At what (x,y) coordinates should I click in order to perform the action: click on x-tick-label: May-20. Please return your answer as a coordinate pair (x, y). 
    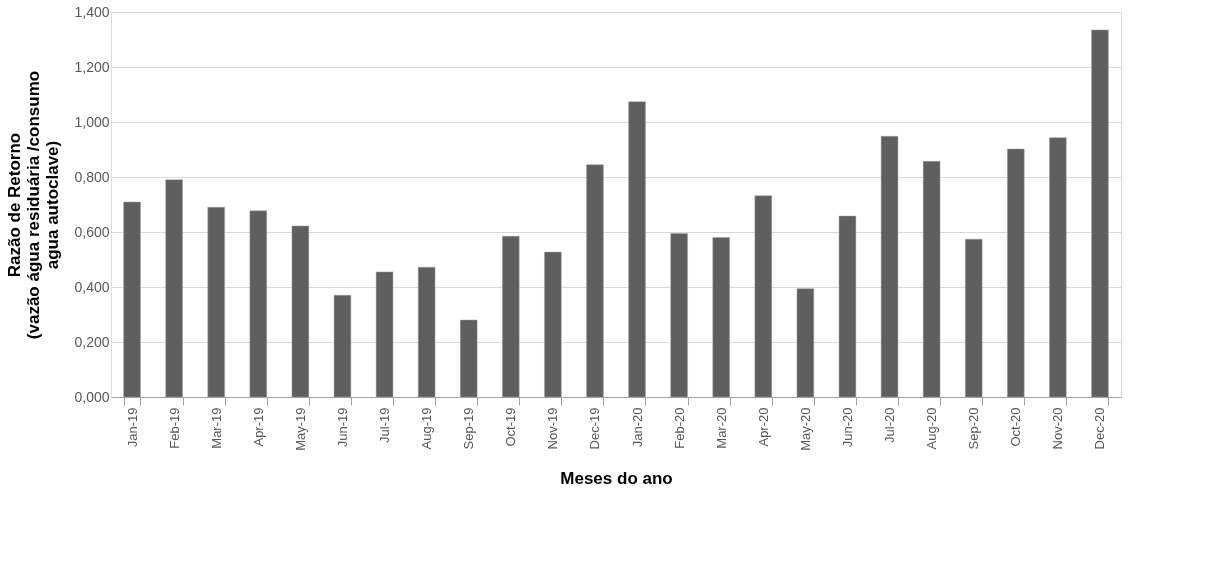
    Looking at the image, I should click on (805, 429).